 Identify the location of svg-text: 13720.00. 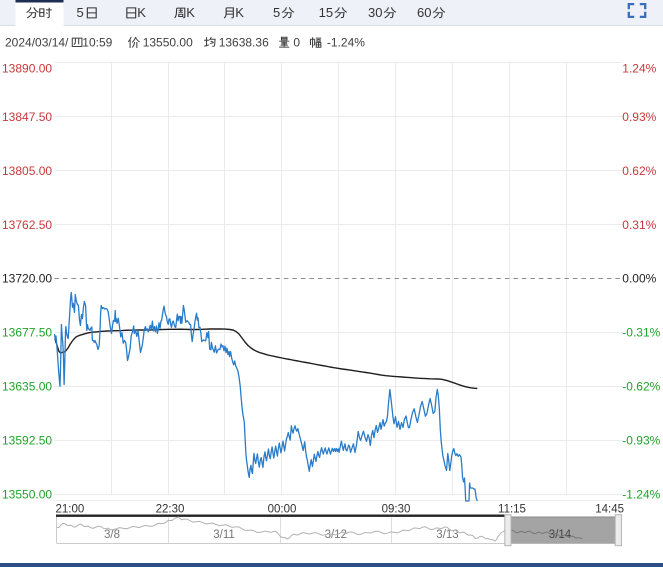
(27, 279).